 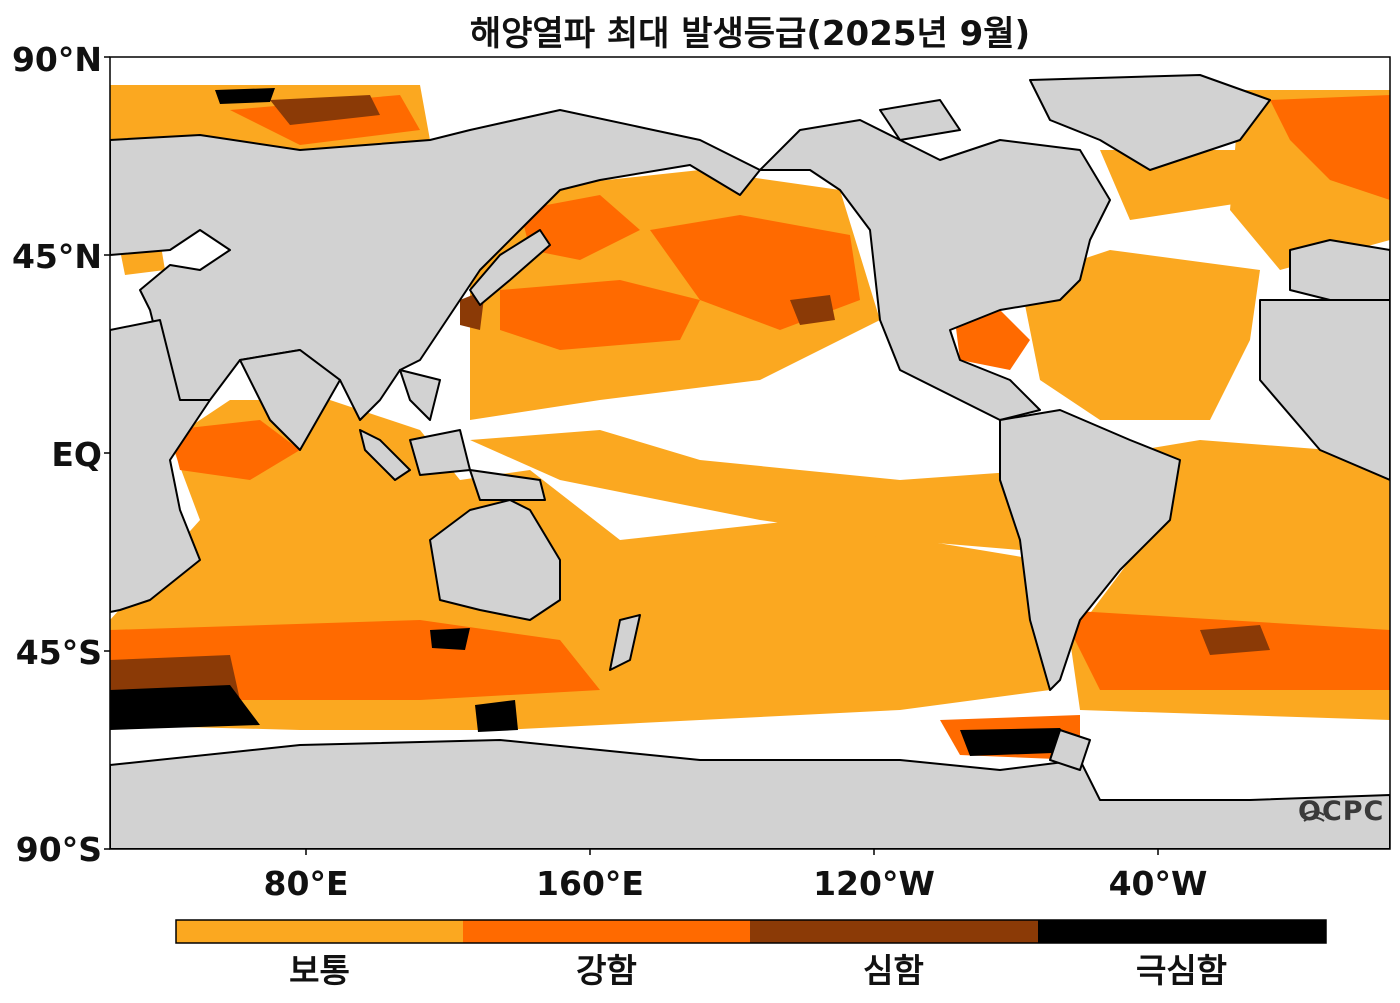 What do you see at coordinates (58, 652) in the screenshot?
I see `lat-label-45s: 45°S` at bounding box center [58, 652].